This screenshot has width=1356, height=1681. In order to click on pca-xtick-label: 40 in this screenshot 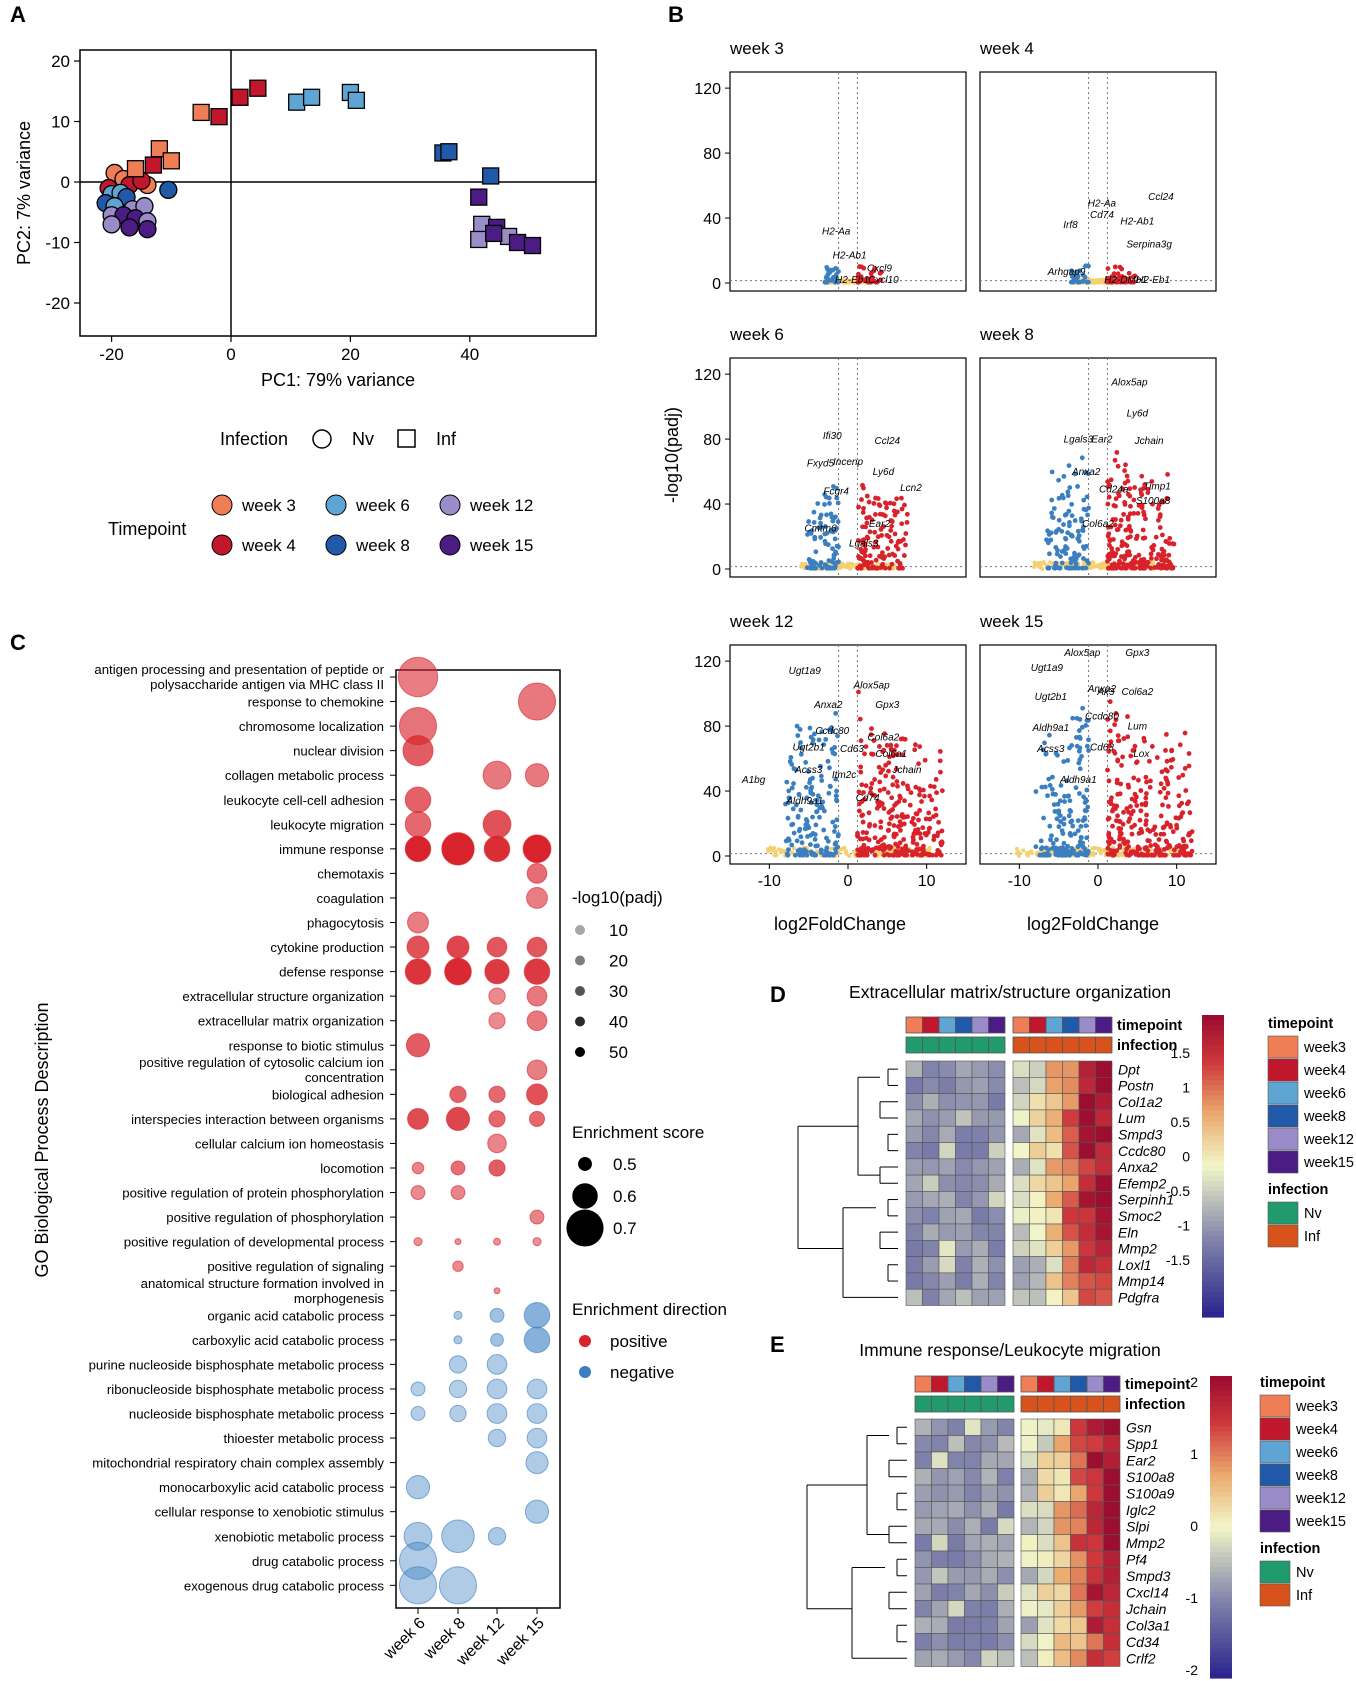, I will do `click(469, 354)`.